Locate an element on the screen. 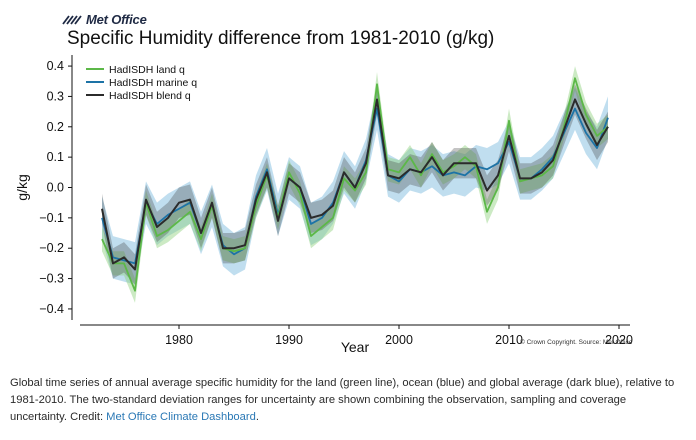  y-tick-label: 0.3 is located at coordinates (55, 96).